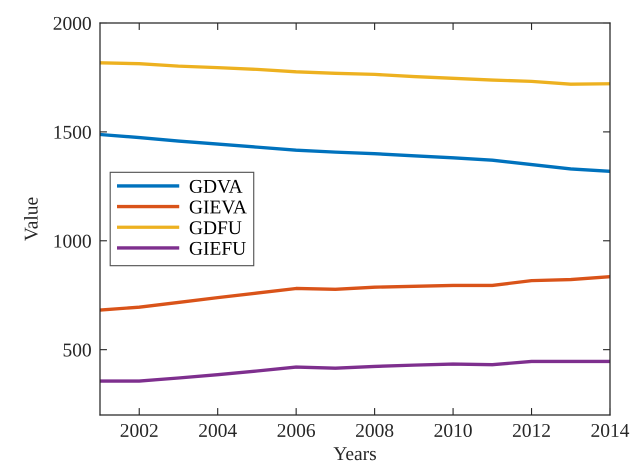 Image resolution: width=634 pixels, height=475 pixels. What do you see at coordinates (218, 431) in the screenshot?
I see `x-tick-label: 2004` at bounding box center [218, 431].